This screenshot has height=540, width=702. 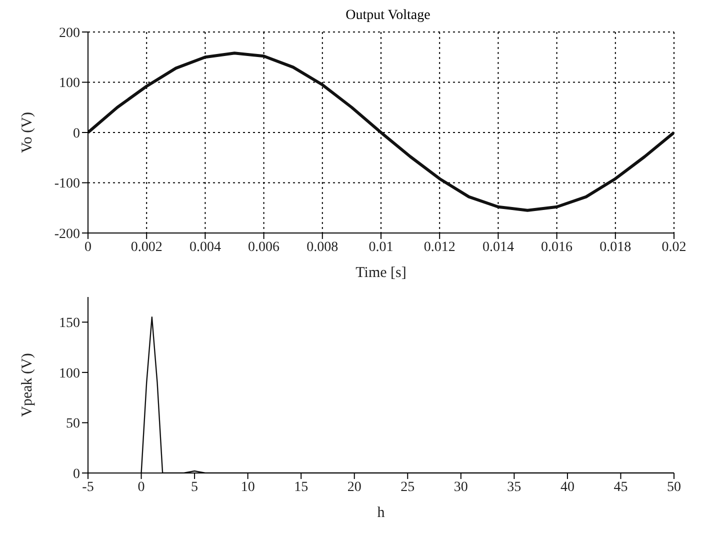 What do you see at coordinates (557, 247) in the screenshot?
I see `x-tick-label: 0.016` at bounding box center [557, 247].